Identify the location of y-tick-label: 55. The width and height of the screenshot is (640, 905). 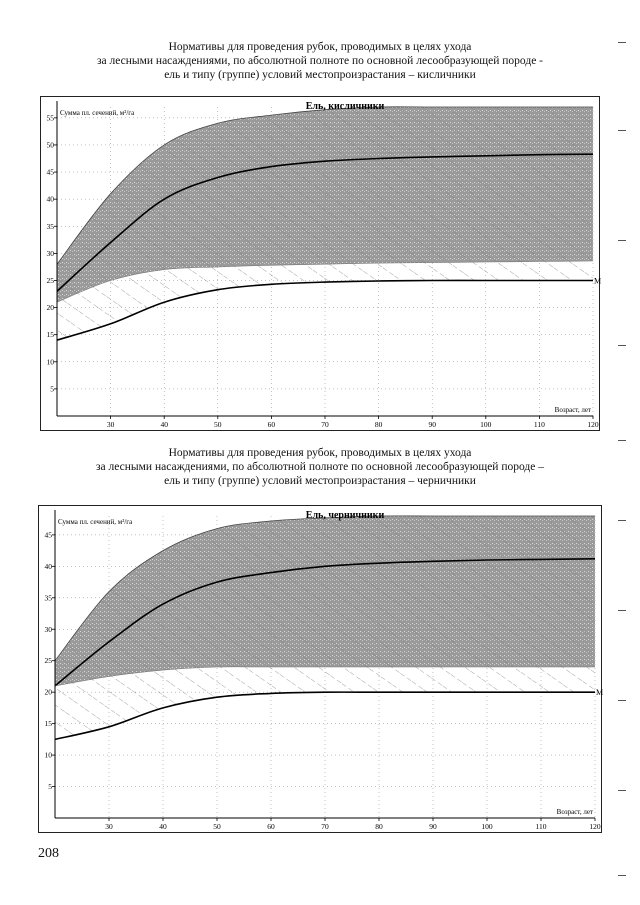
(51, 117).